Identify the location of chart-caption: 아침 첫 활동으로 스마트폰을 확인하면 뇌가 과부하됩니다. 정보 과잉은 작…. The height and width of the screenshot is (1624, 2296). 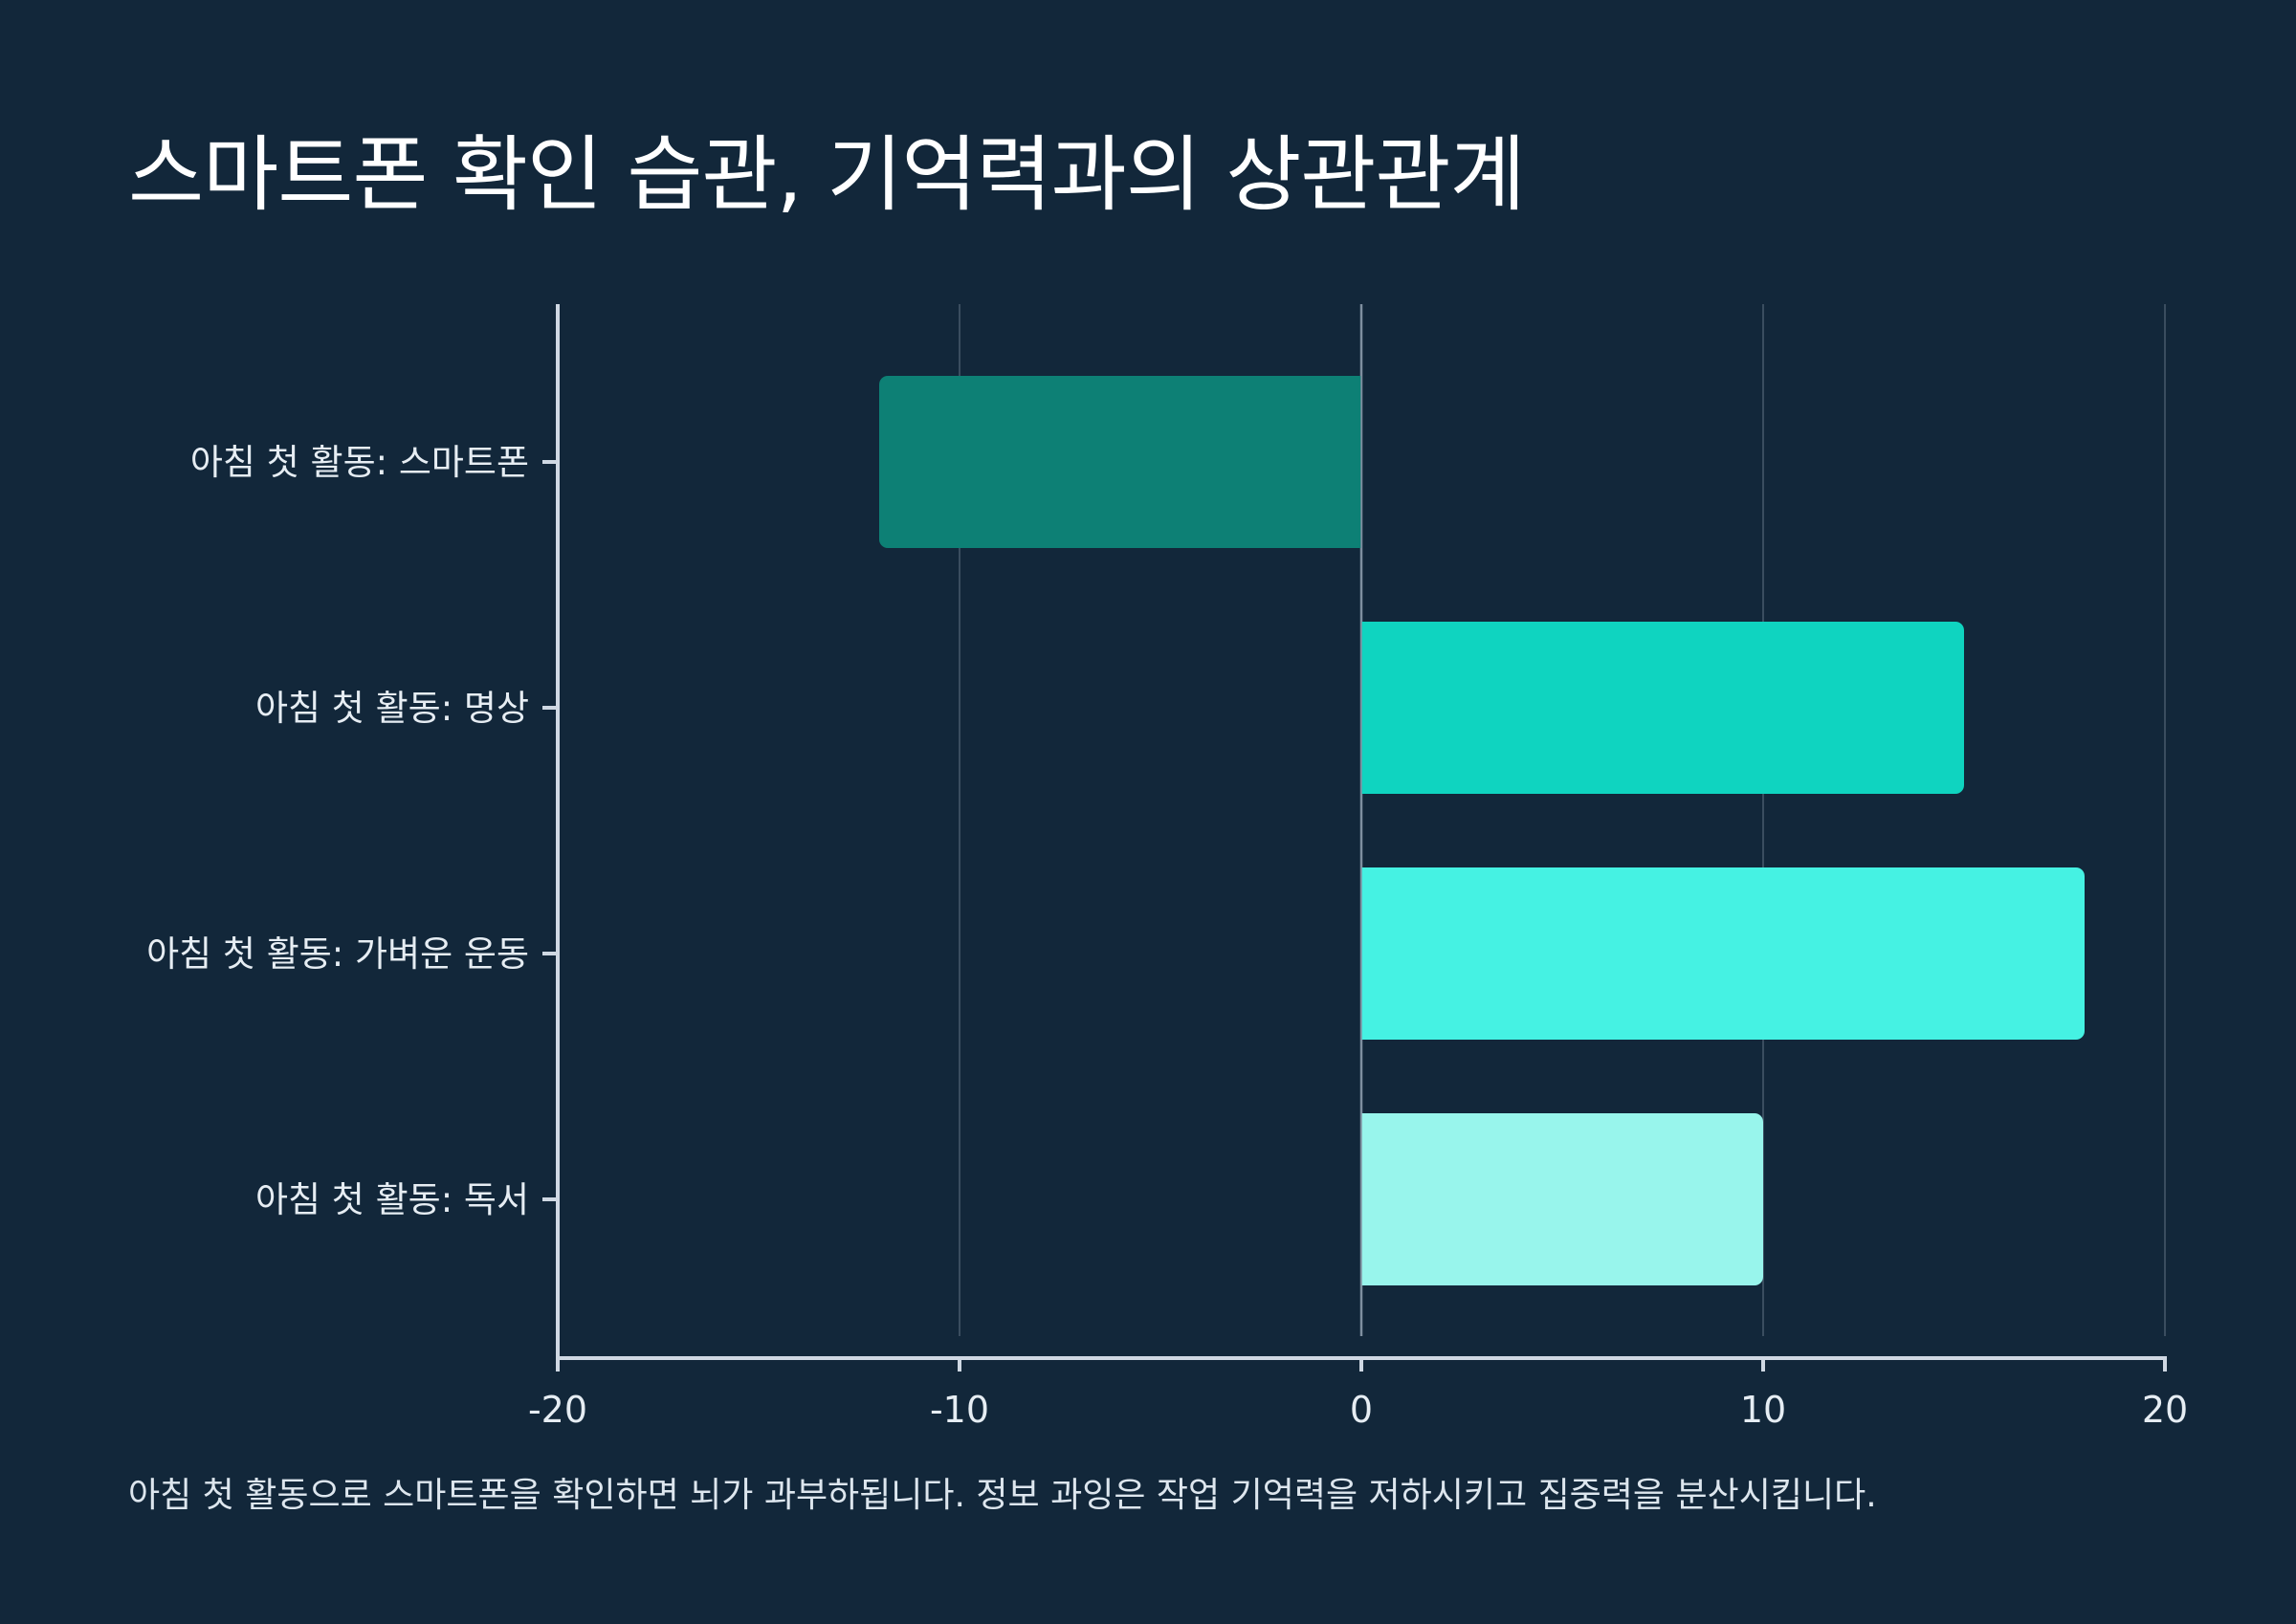
(1003, 1496).